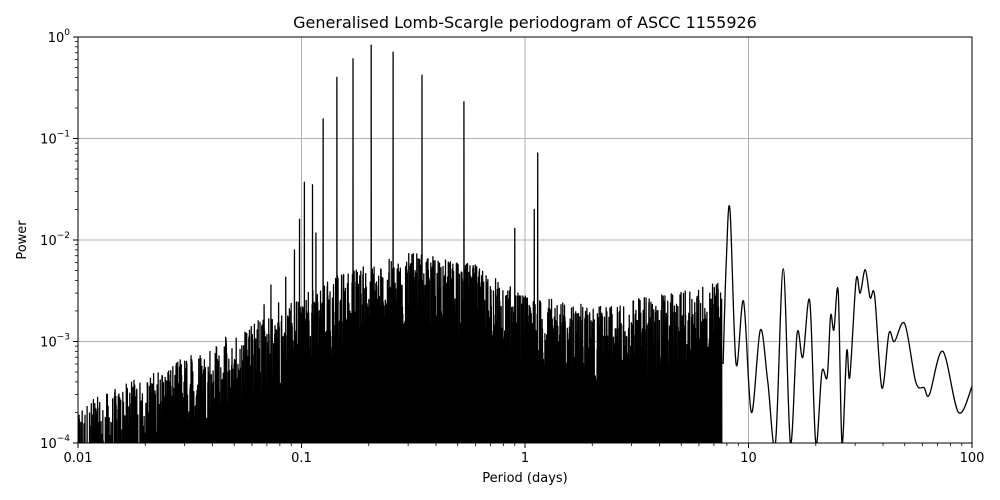 The height and width of the screenshot is (500, 1000). I want to click on y-axis-label: Power, so click(22, 240).